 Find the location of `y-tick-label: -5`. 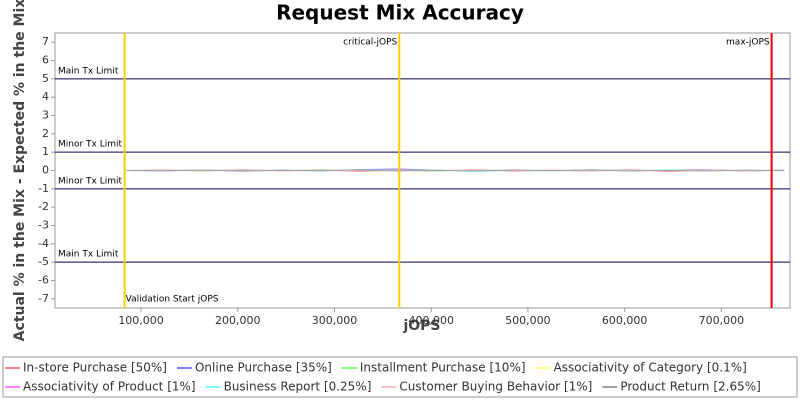

y-tick-label: -5 is located at coordinates (43, 261).